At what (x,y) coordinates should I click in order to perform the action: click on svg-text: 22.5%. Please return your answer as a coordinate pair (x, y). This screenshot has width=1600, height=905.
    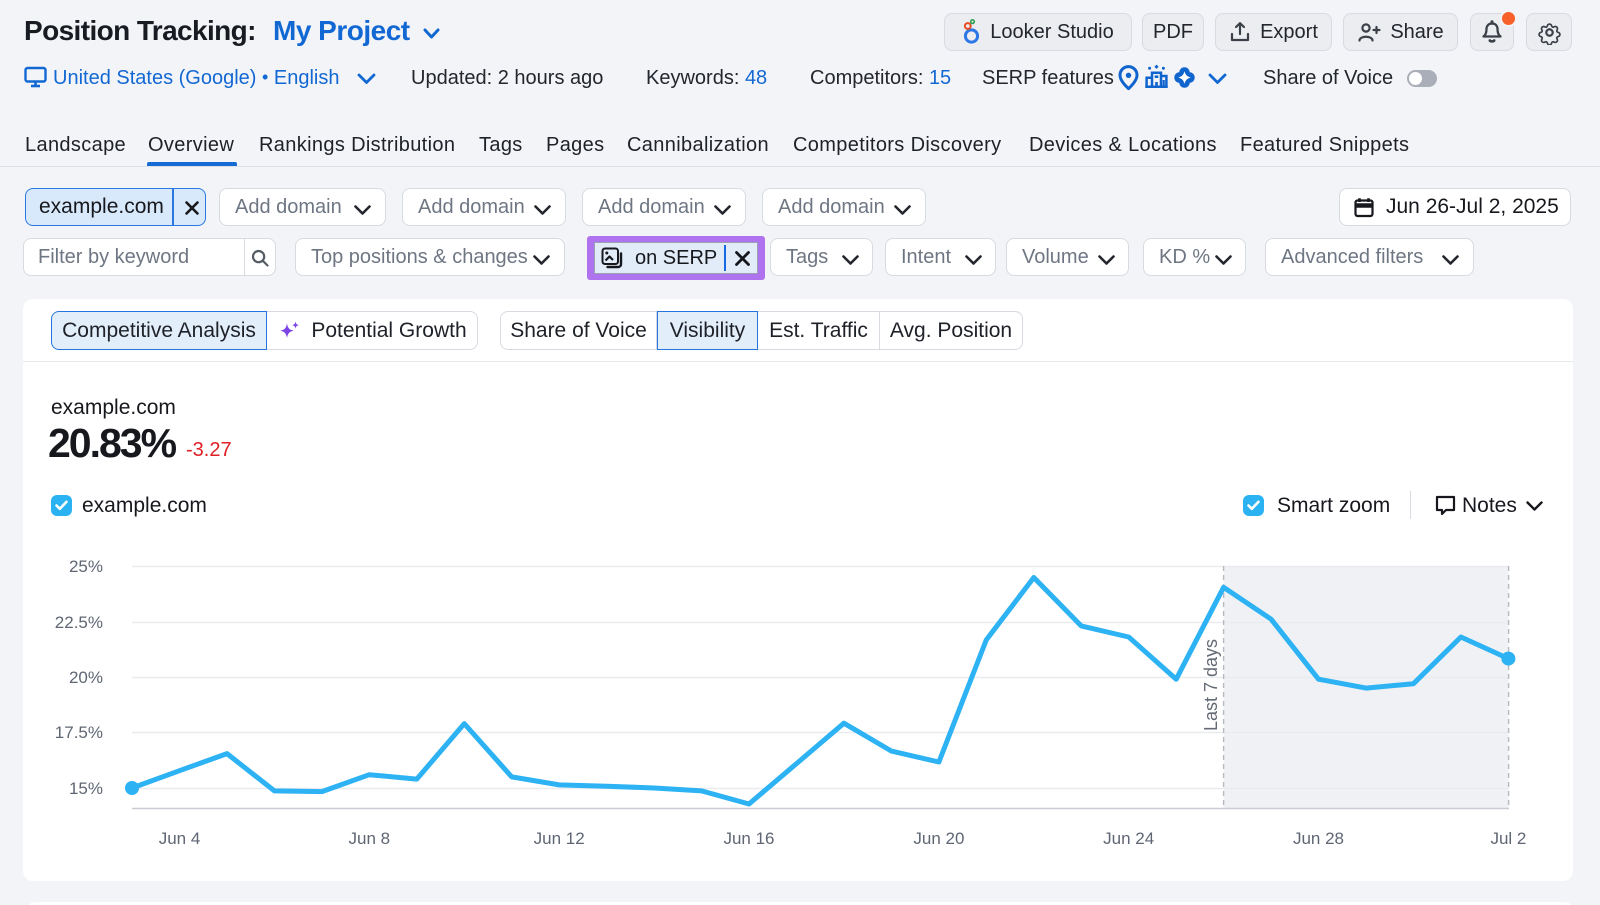
    Looking at the image, I should click on (79, 622).